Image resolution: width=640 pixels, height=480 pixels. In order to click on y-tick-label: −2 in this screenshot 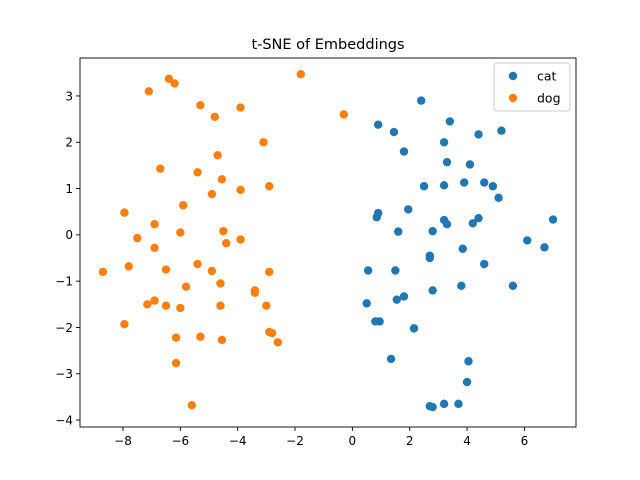, I will do `click(64, 328)`.